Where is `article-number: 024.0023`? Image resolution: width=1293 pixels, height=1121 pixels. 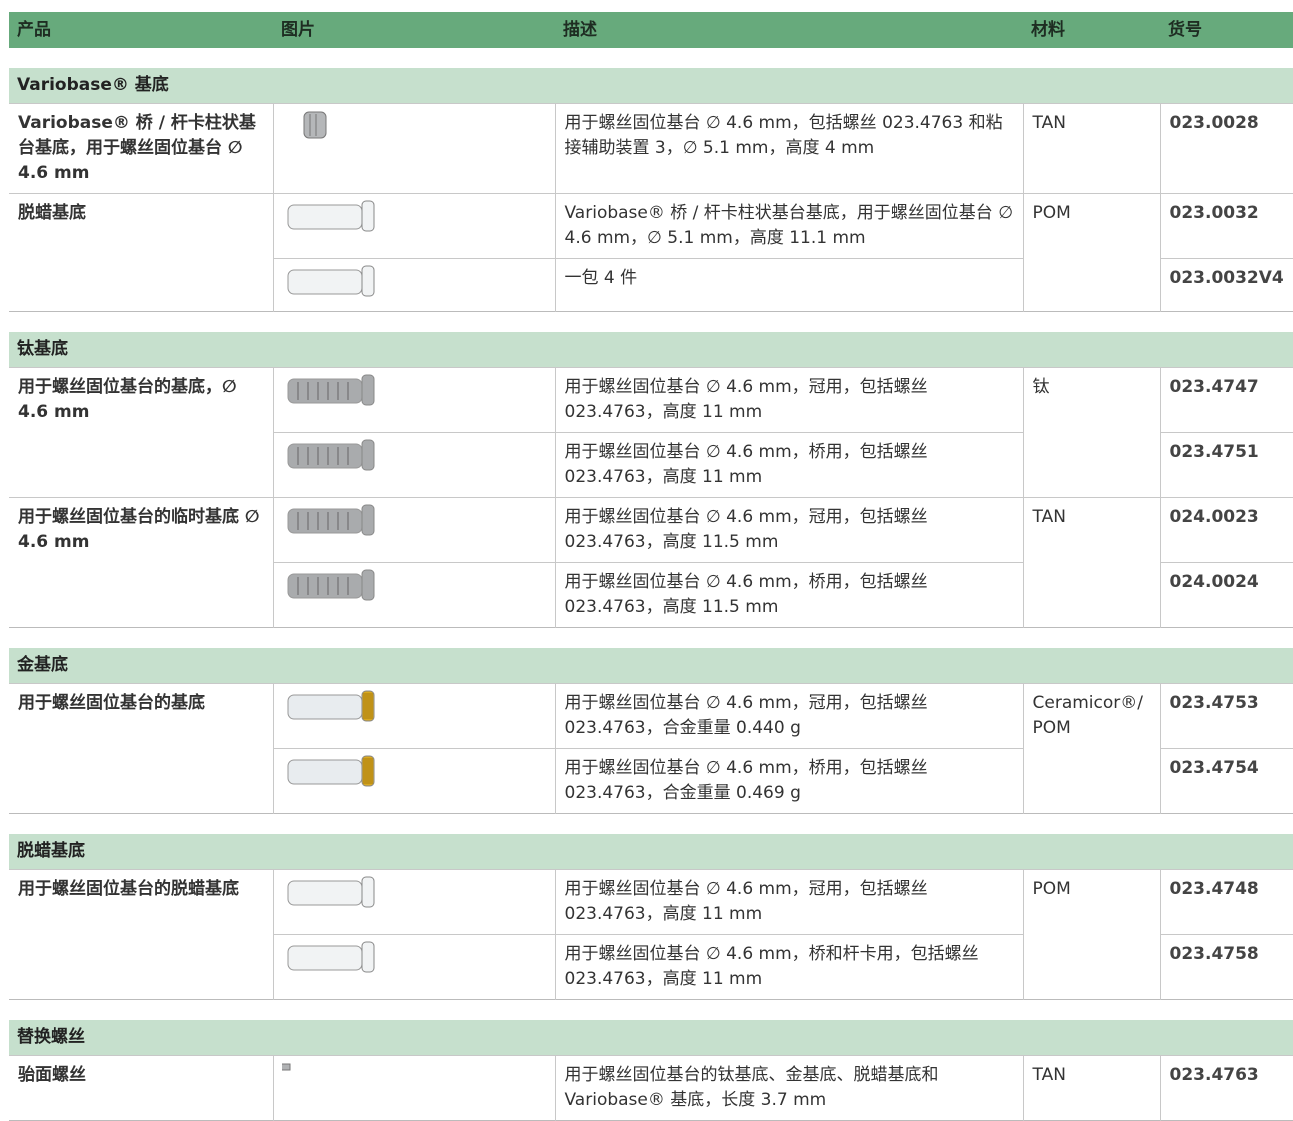 article-number: 024.0023 is located at coordinates (1226, 530).